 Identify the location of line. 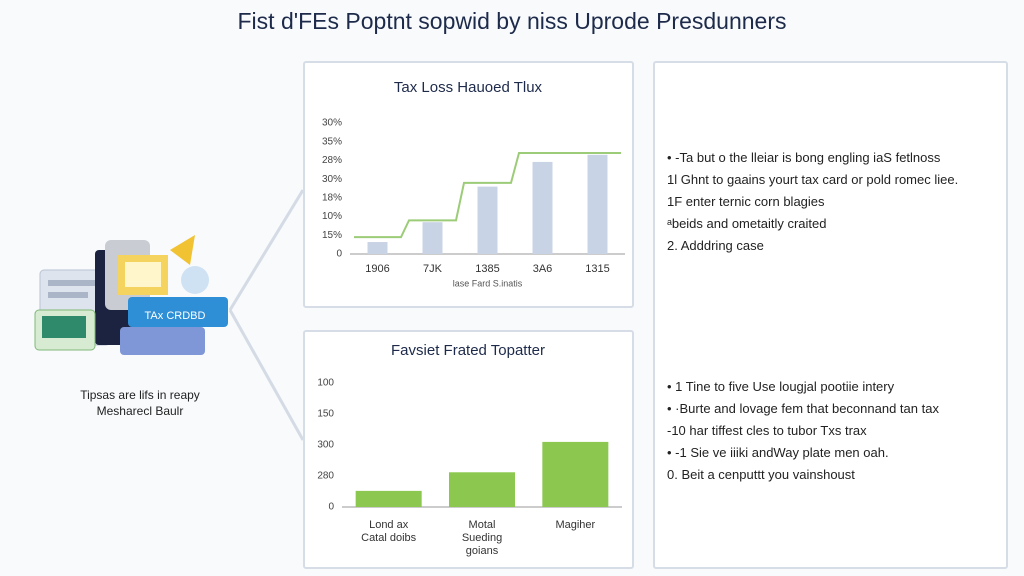
(487, 195).